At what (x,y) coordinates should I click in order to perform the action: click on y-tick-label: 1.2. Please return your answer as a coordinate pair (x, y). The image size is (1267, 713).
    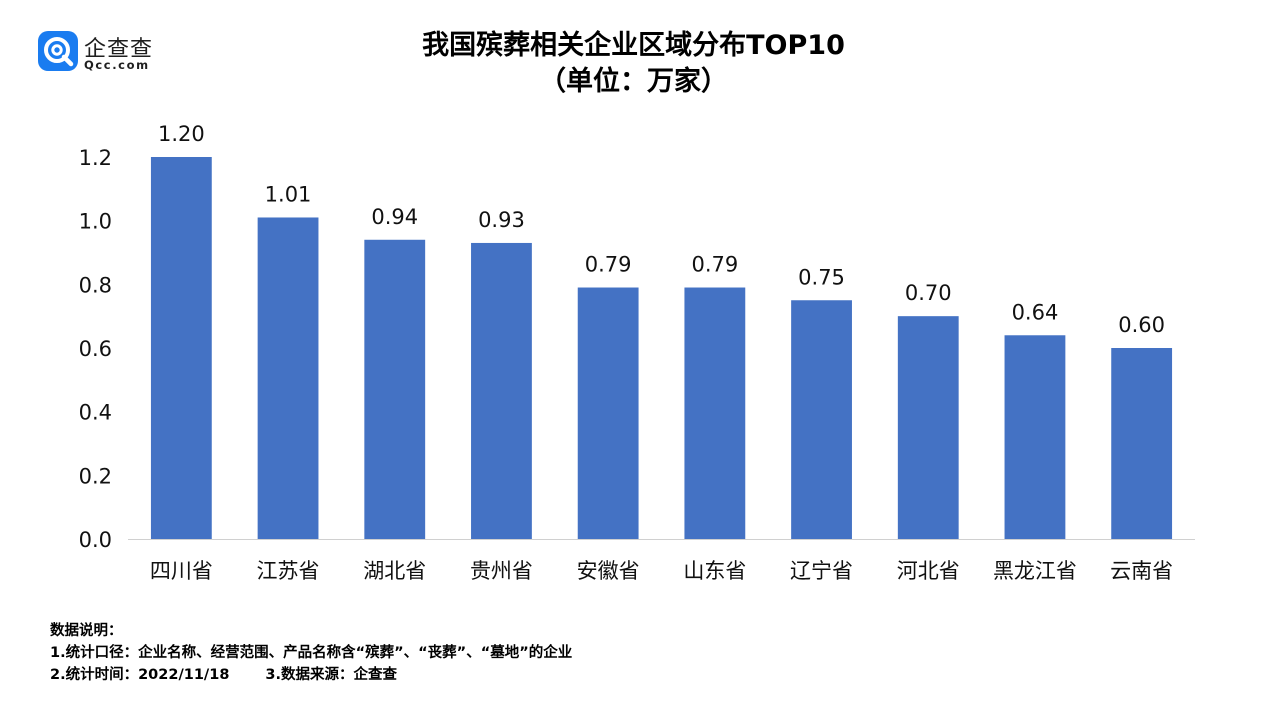
    Looking at the image, I should click on (95, 158).